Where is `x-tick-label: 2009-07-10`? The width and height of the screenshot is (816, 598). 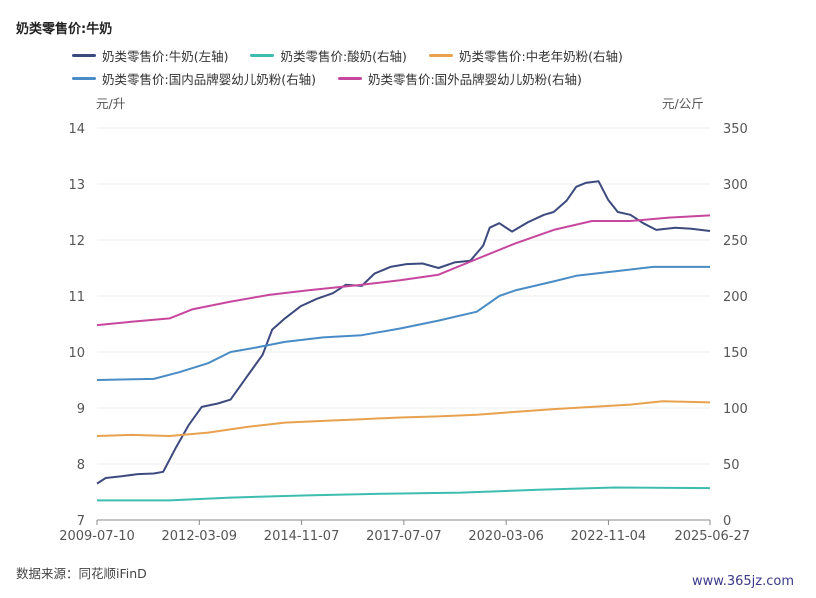 x-tick-label: 2009-07-10 is located at coordinates (97, 536).